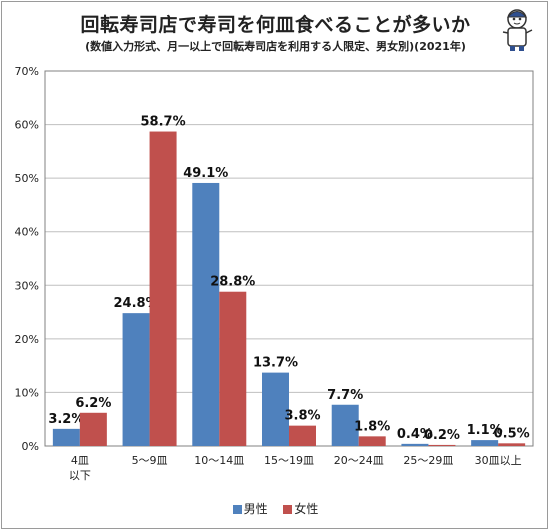 Image resolution: width=551 pixels, height=532 pixels. What do you see at coordinates (27, 339) in the screenshot?
I see `y-tick-label: 20%` at bounding box center [27, 339].